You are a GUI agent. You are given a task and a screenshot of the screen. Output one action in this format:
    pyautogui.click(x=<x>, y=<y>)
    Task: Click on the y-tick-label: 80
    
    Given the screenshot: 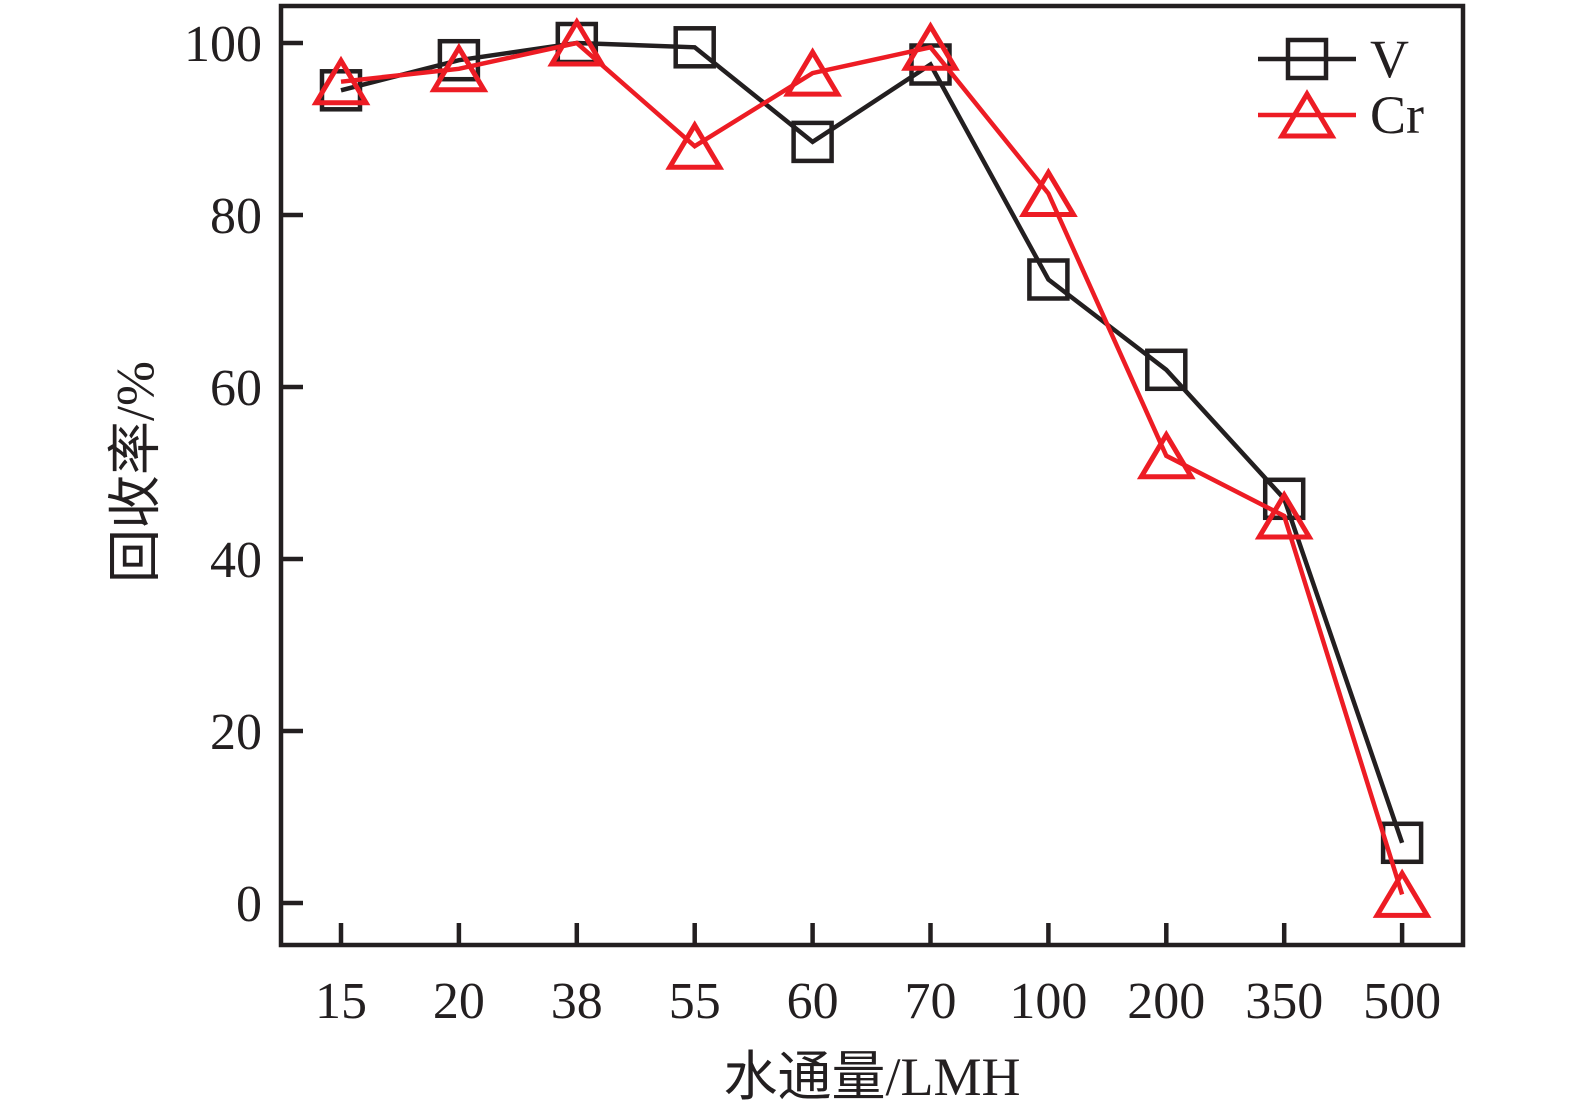 What is the action you would take?
    pyautogui.click(x=236, y=216)
    